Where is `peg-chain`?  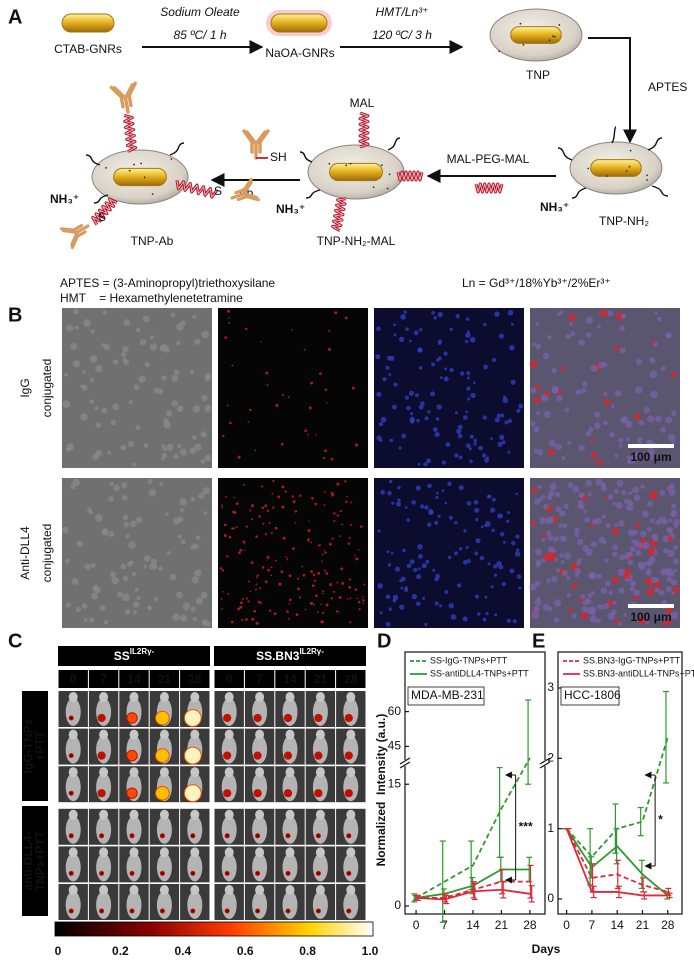
peg-chain is located at coordinates (105, 211).